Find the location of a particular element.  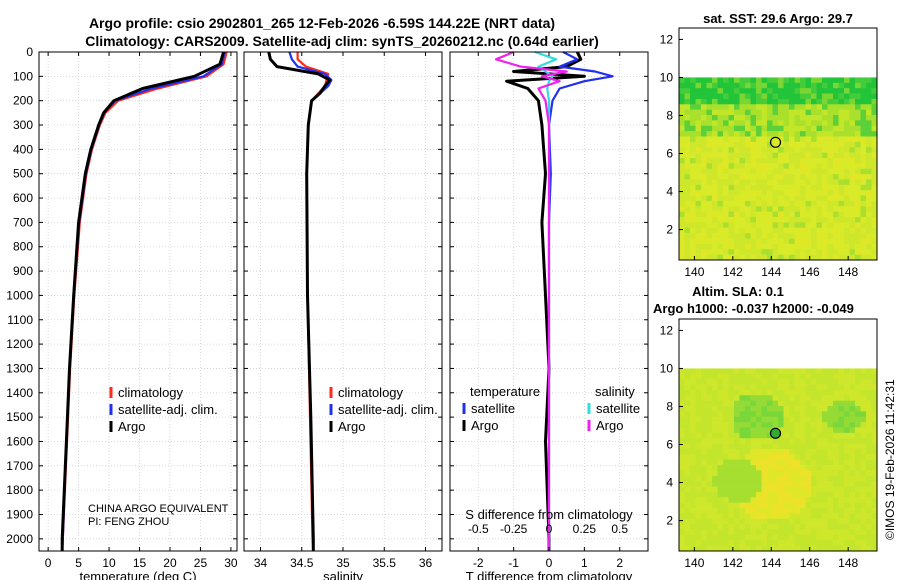

top-x-tick-label: 0.25 is located at coordinates (585, 529).